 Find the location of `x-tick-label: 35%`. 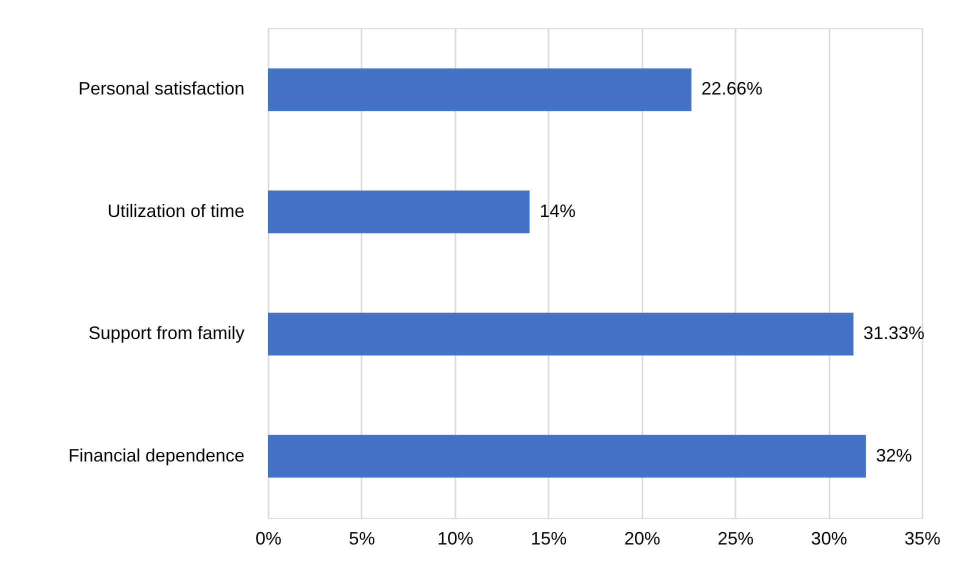

x-tick-label: 35% is located at coordinates (922, 538).